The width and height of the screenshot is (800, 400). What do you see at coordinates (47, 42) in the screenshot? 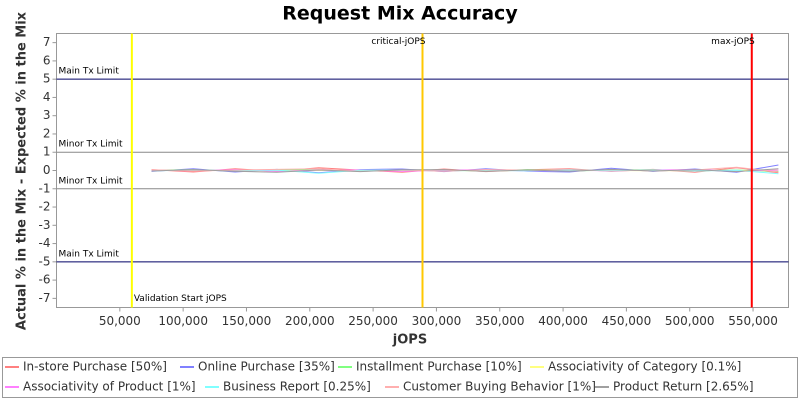
I see `y-tick-label: 7` at bounding box center [47, 42].